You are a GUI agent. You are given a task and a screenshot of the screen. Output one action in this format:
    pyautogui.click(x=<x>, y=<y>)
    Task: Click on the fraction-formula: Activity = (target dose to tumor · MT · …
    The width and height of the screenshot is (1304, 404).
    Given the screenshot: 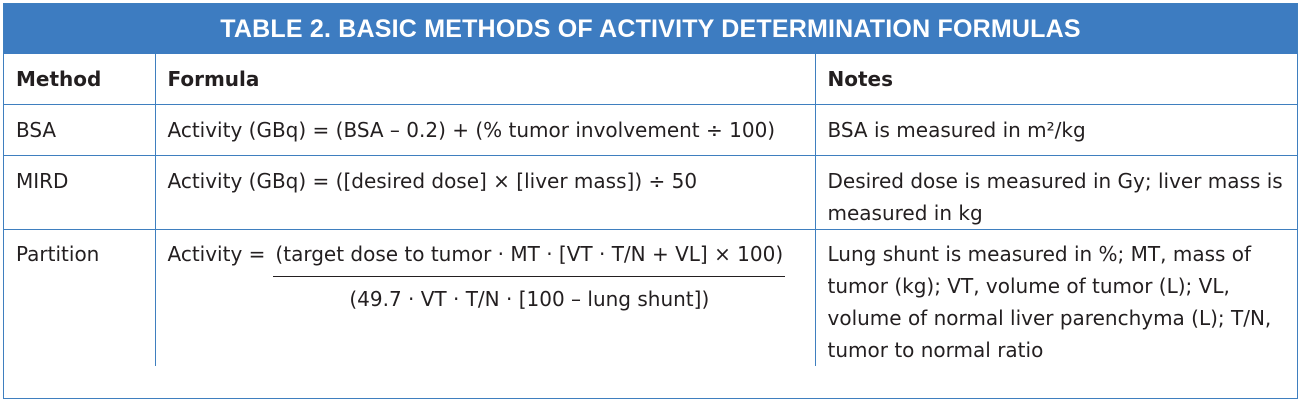 What is the action you would take?
    pyautogui.click(x=485, y=276)
    